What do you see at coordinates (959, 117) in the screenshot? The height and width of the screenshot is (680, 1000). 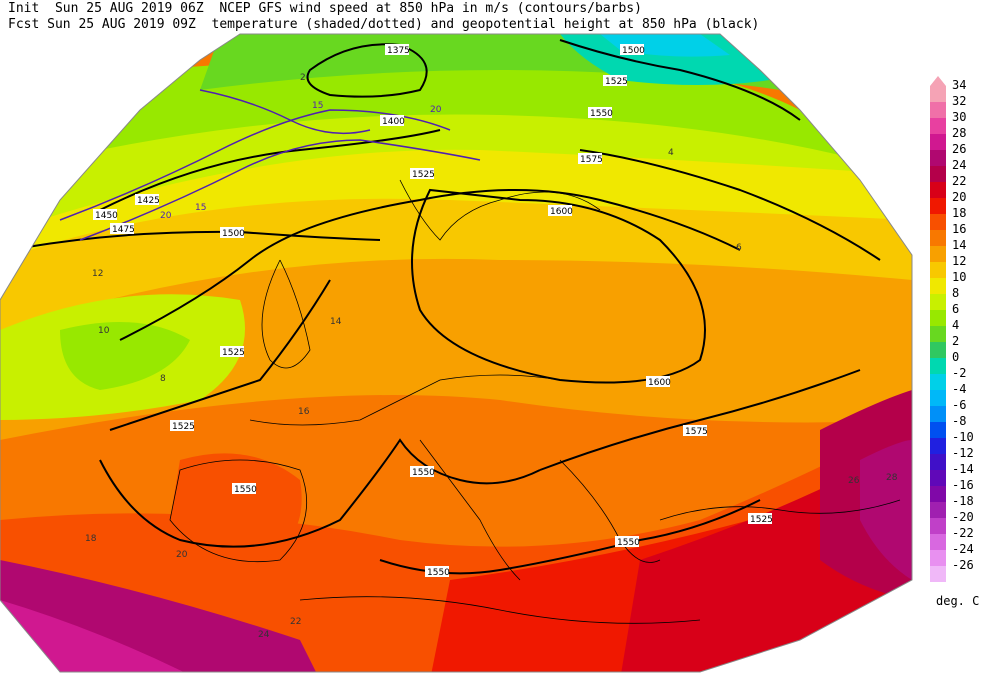 I see `legend-label: 30` at bounding box center [959, 117].